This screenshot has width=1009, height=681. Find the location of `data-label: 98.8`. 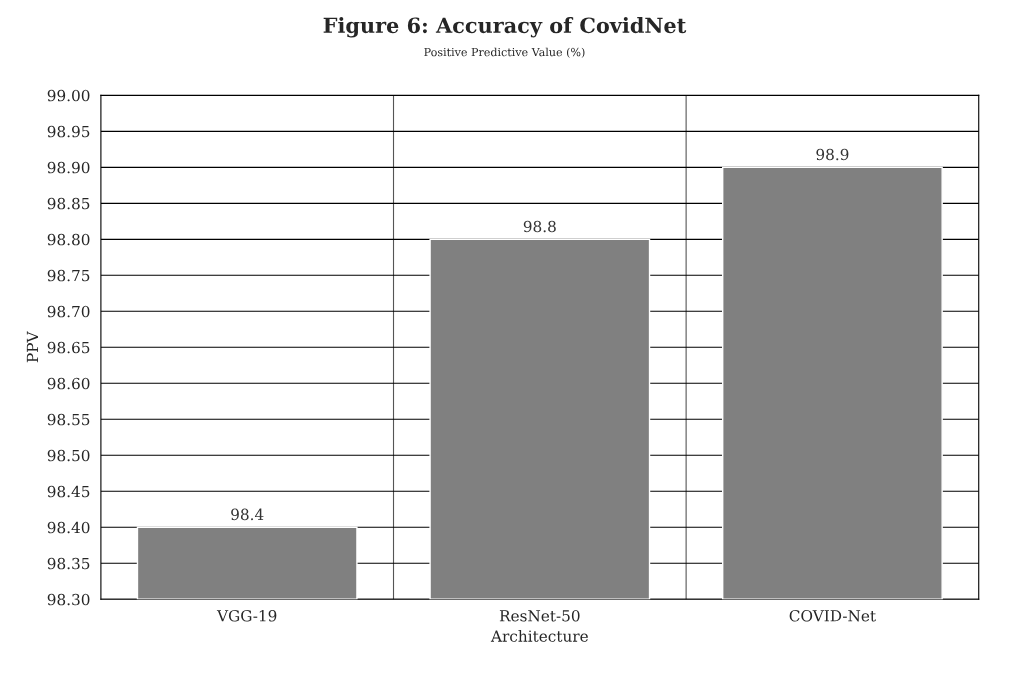

data-label: 98.8 is located at coordinates (539, 226).